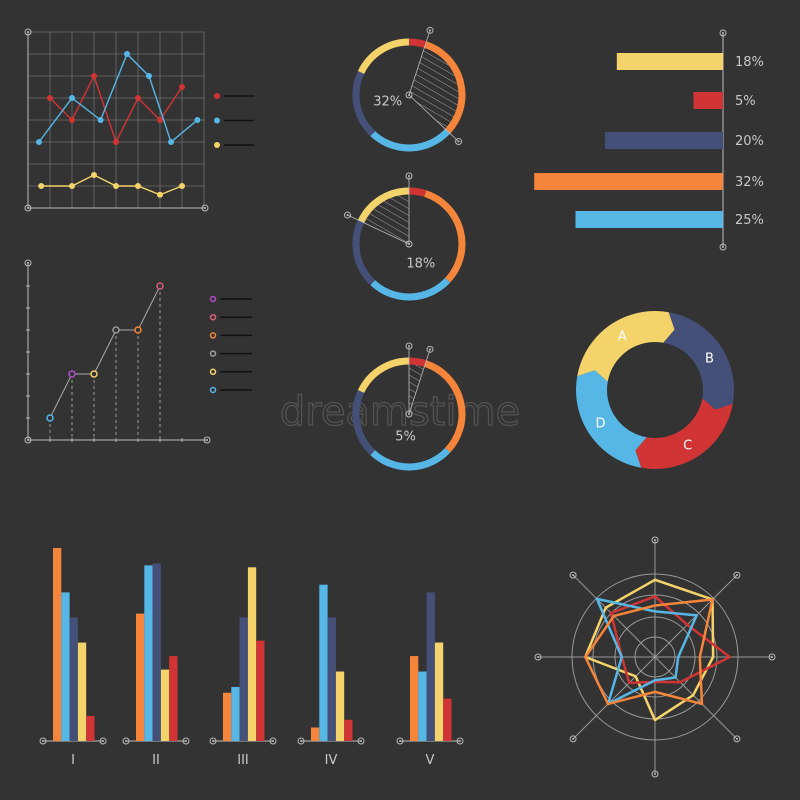 The height and width of the screenshot is (800, 800). Describe the element at coordinates (601, 424) in the screenshot. I see `ring-segment-label: D` at that location.